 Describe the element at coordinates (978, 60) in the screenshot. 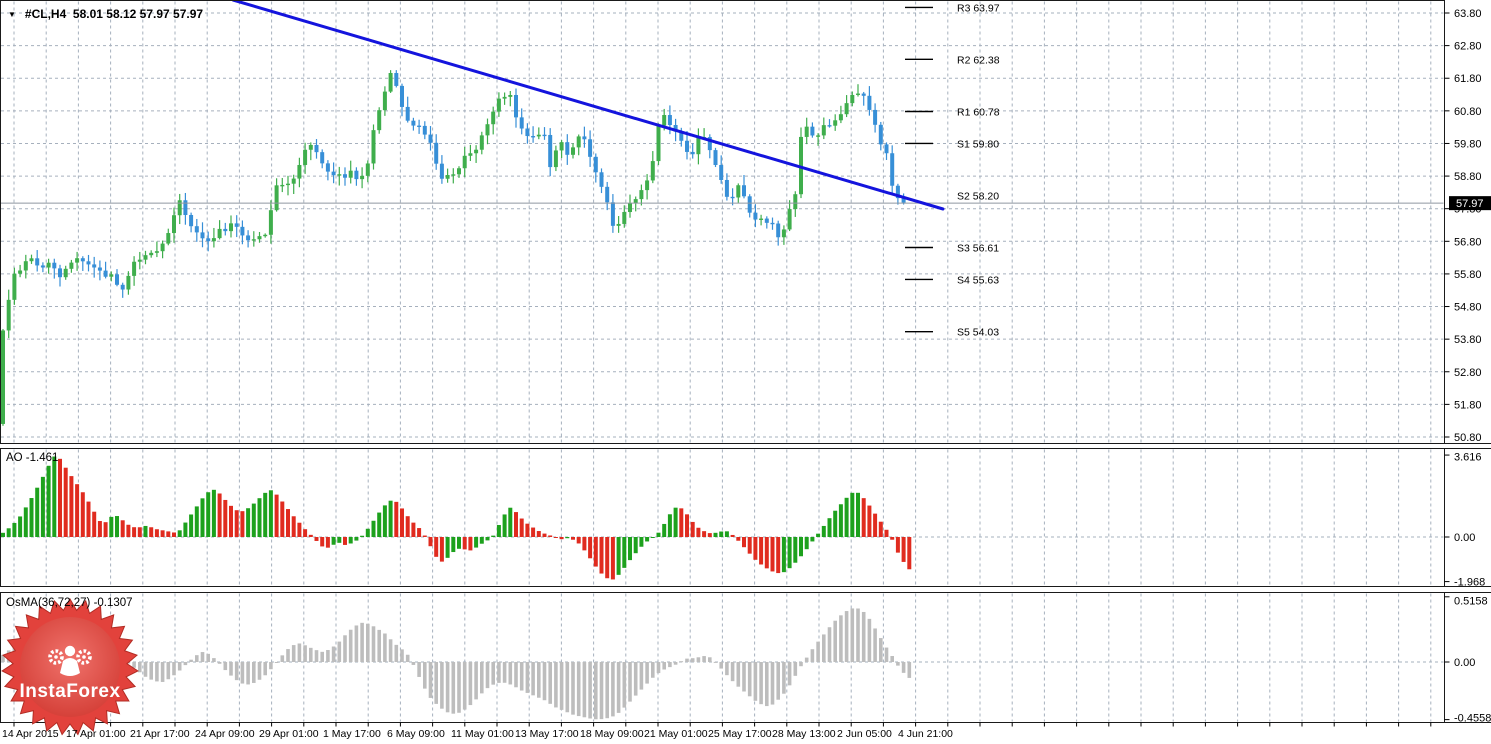

I see `pivot-label-r2: R2 62.38` at that location.